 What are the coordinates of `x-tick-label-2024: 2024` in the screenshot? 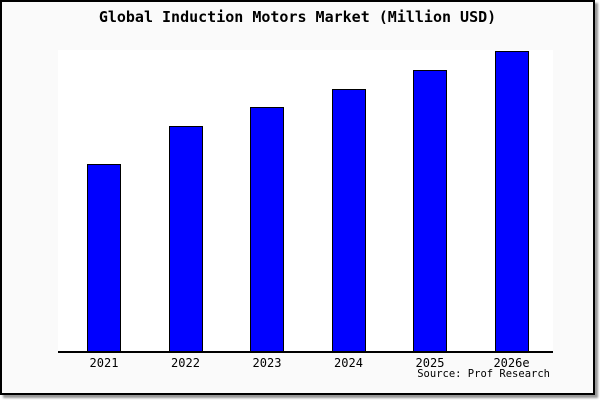 It's located at (348, 363).